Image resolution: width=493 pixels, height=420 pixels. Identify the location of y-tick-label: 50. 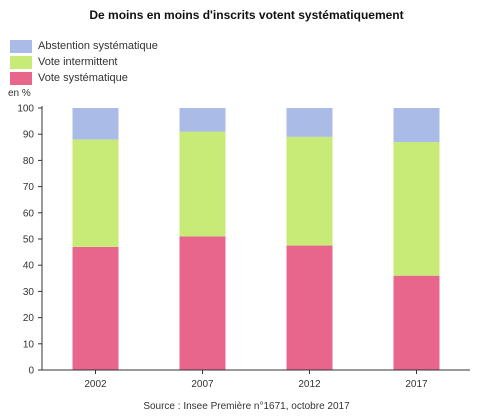
(29, 240).